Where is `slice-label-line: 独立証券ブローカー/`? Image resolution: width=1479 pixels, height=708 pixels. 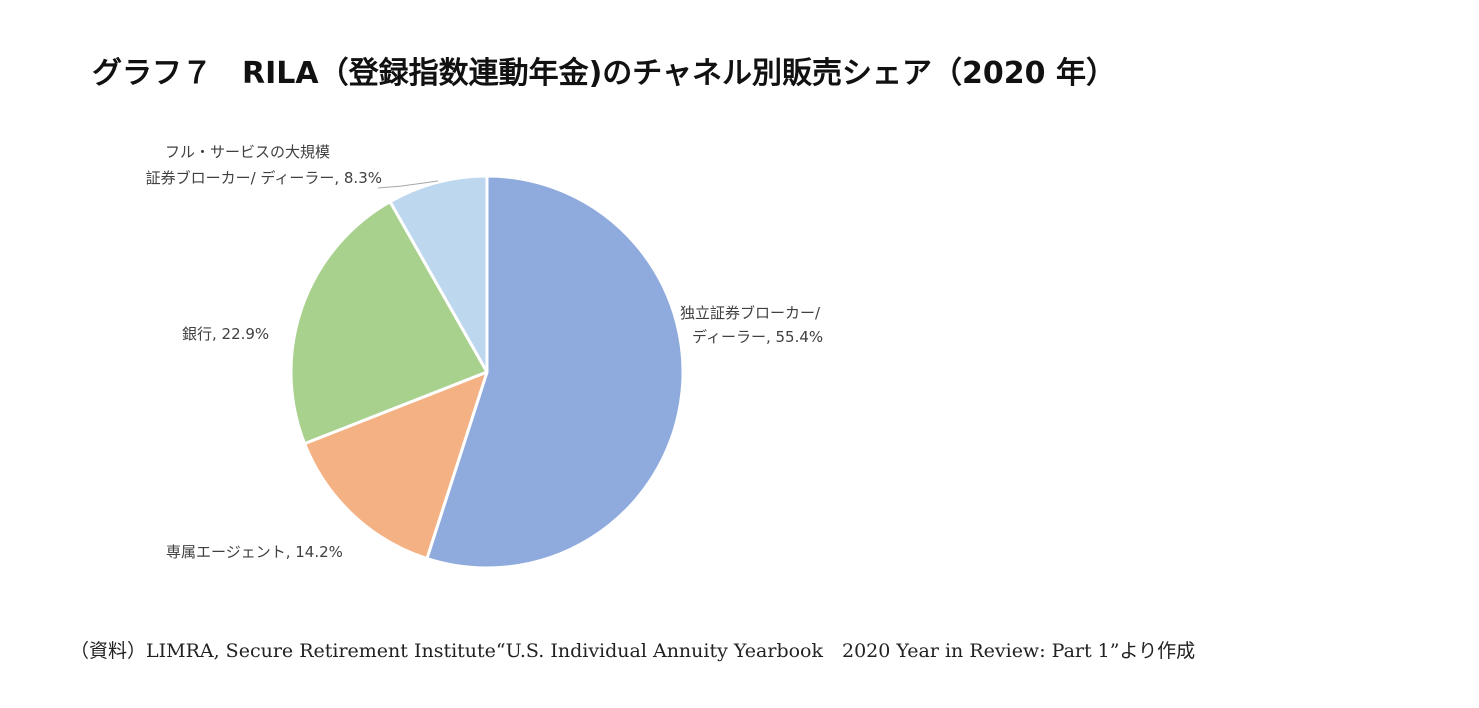 slice-label-line: 独立証券ブローカー/ is located at coordinates (750, 313).